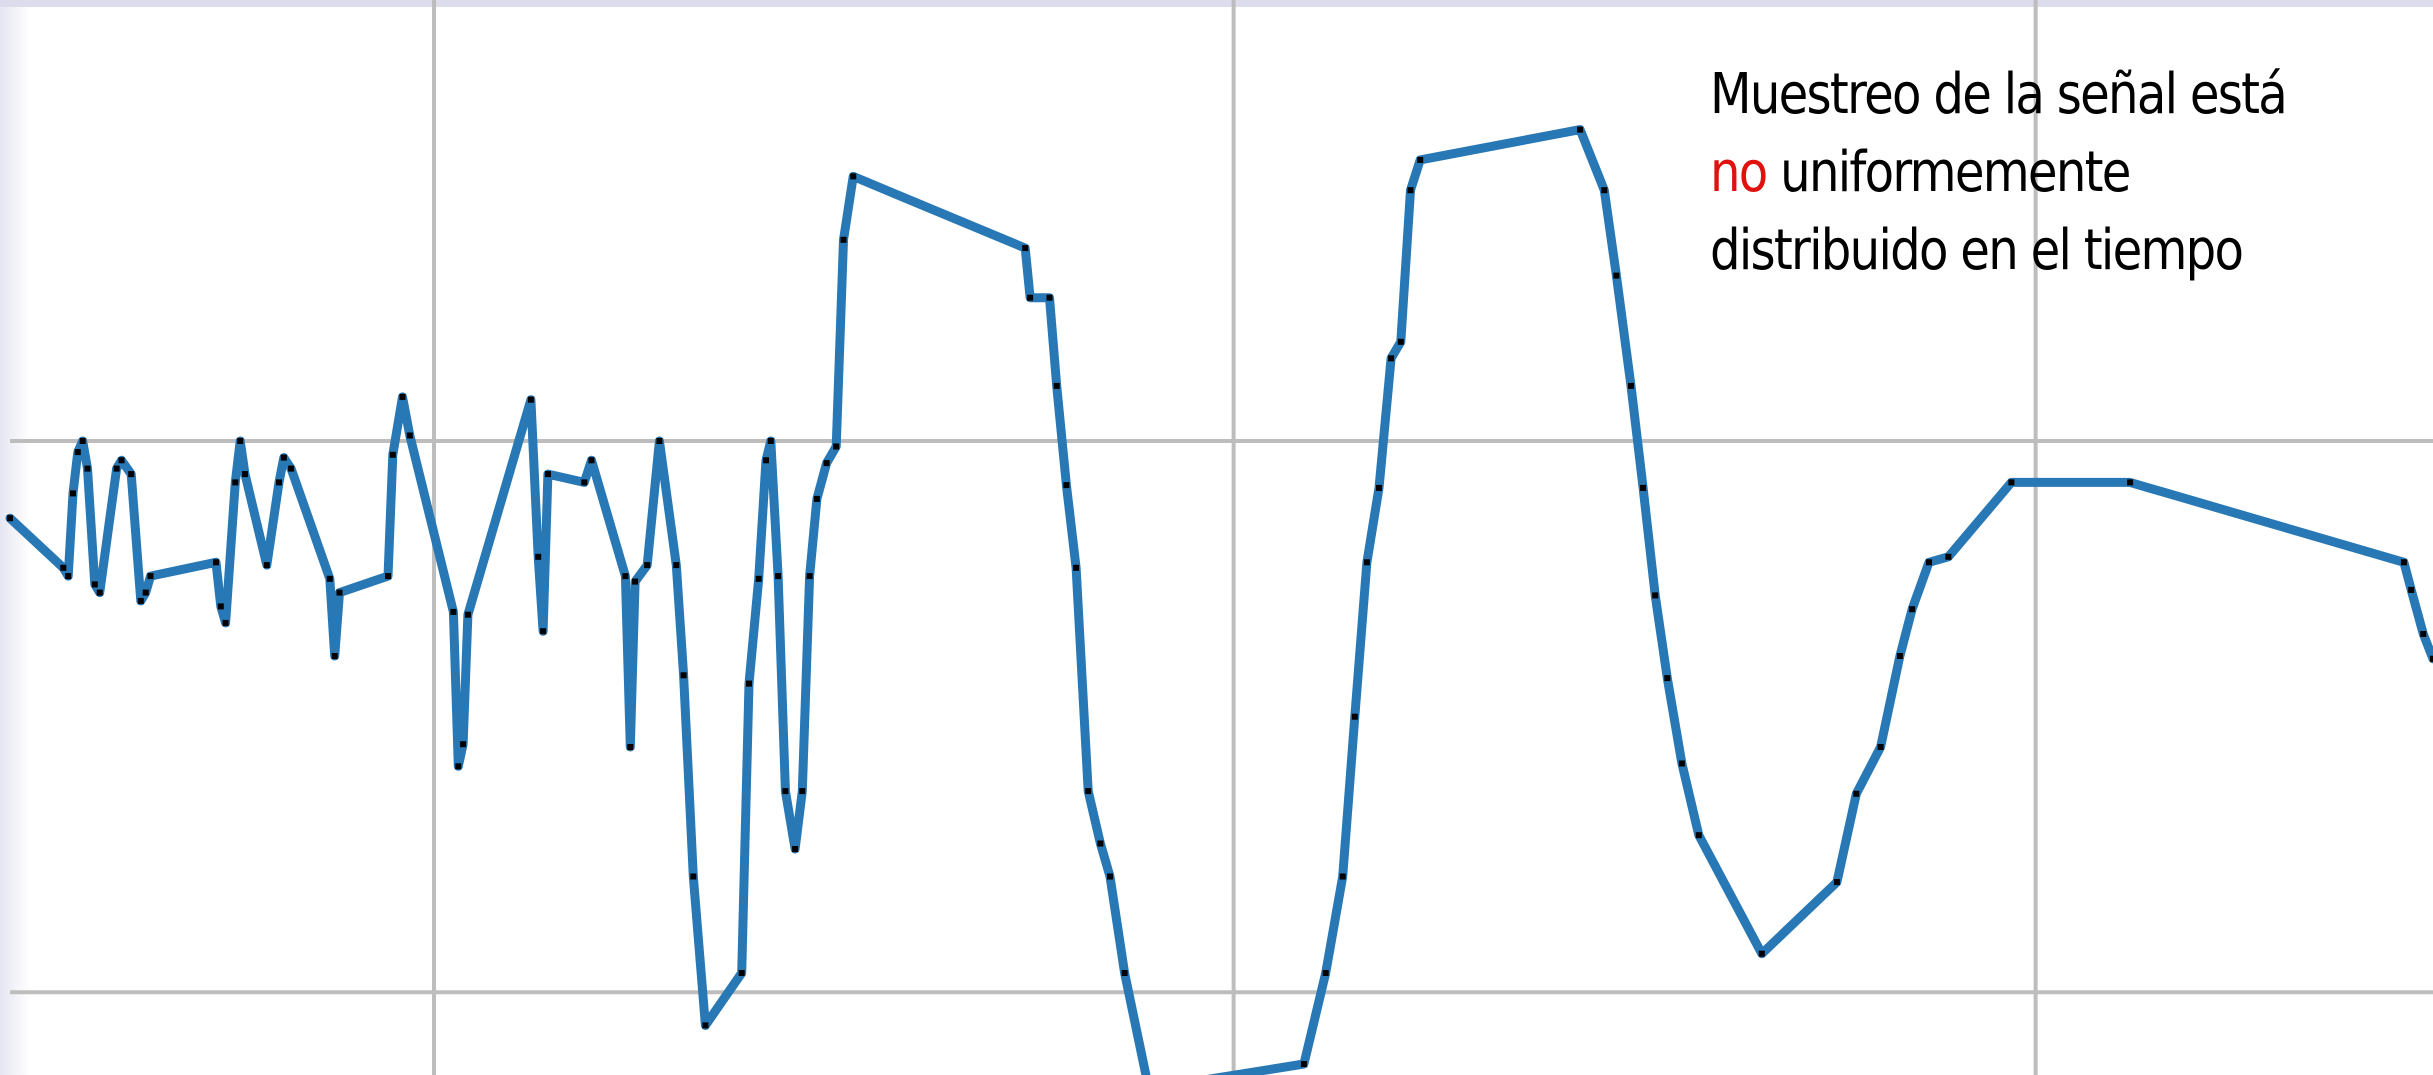  I want to click on annotation-highlight: no, so click(1739, 172).